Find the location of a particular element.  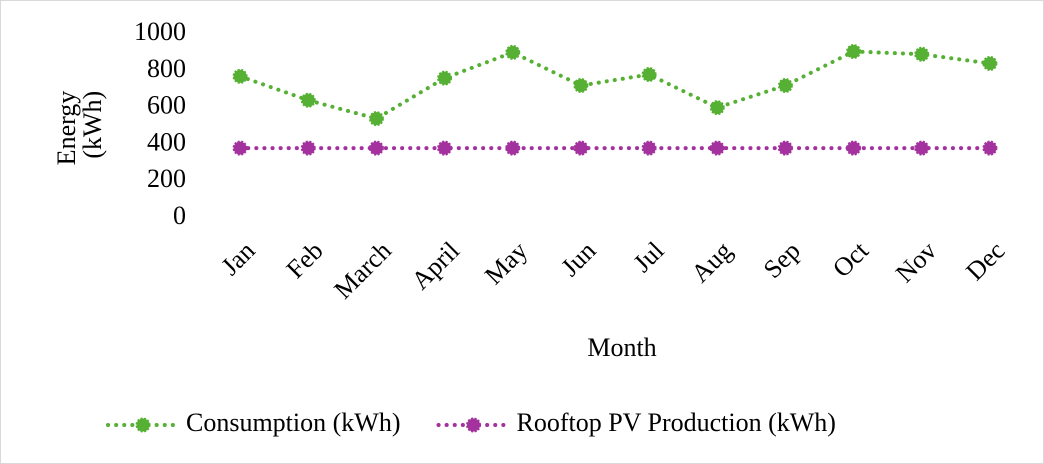

y-tick-label: 600 is located at coordinates (166, 105).